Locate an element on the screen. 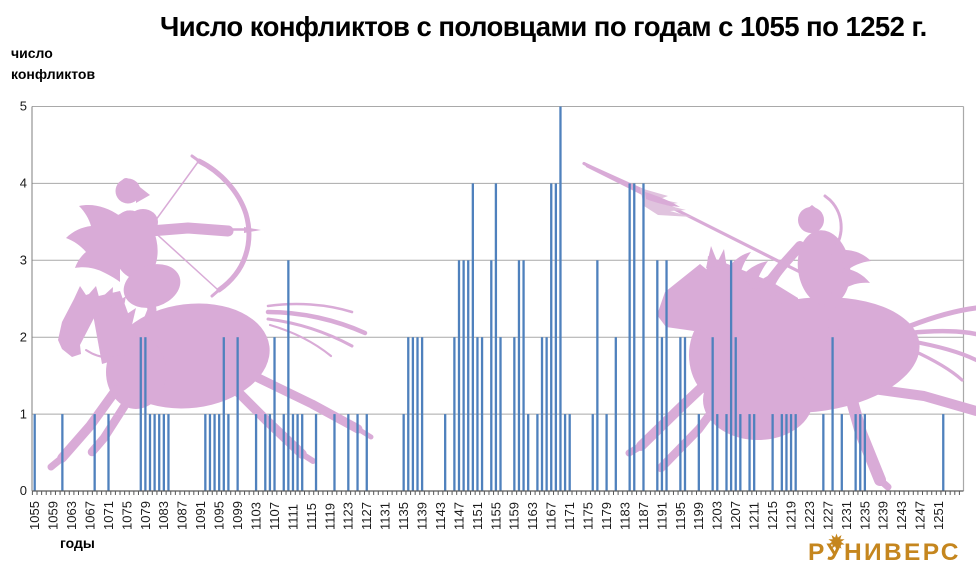 This screenshot has width=976, height=584. svg-text: 1231 is located at coordinates (846, 515).